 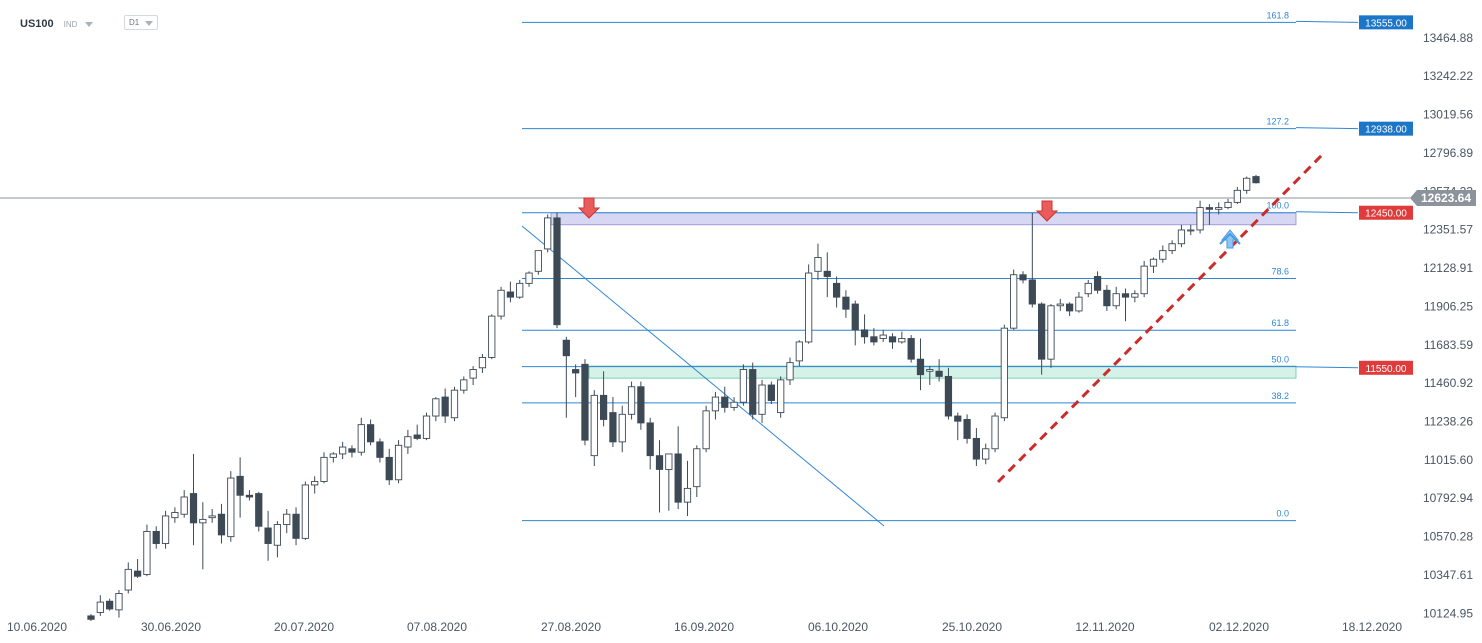 What do you see at coordinates (923, 219) in the screenshot?
I see `resistance-zone` at bounding box center [923, 219].